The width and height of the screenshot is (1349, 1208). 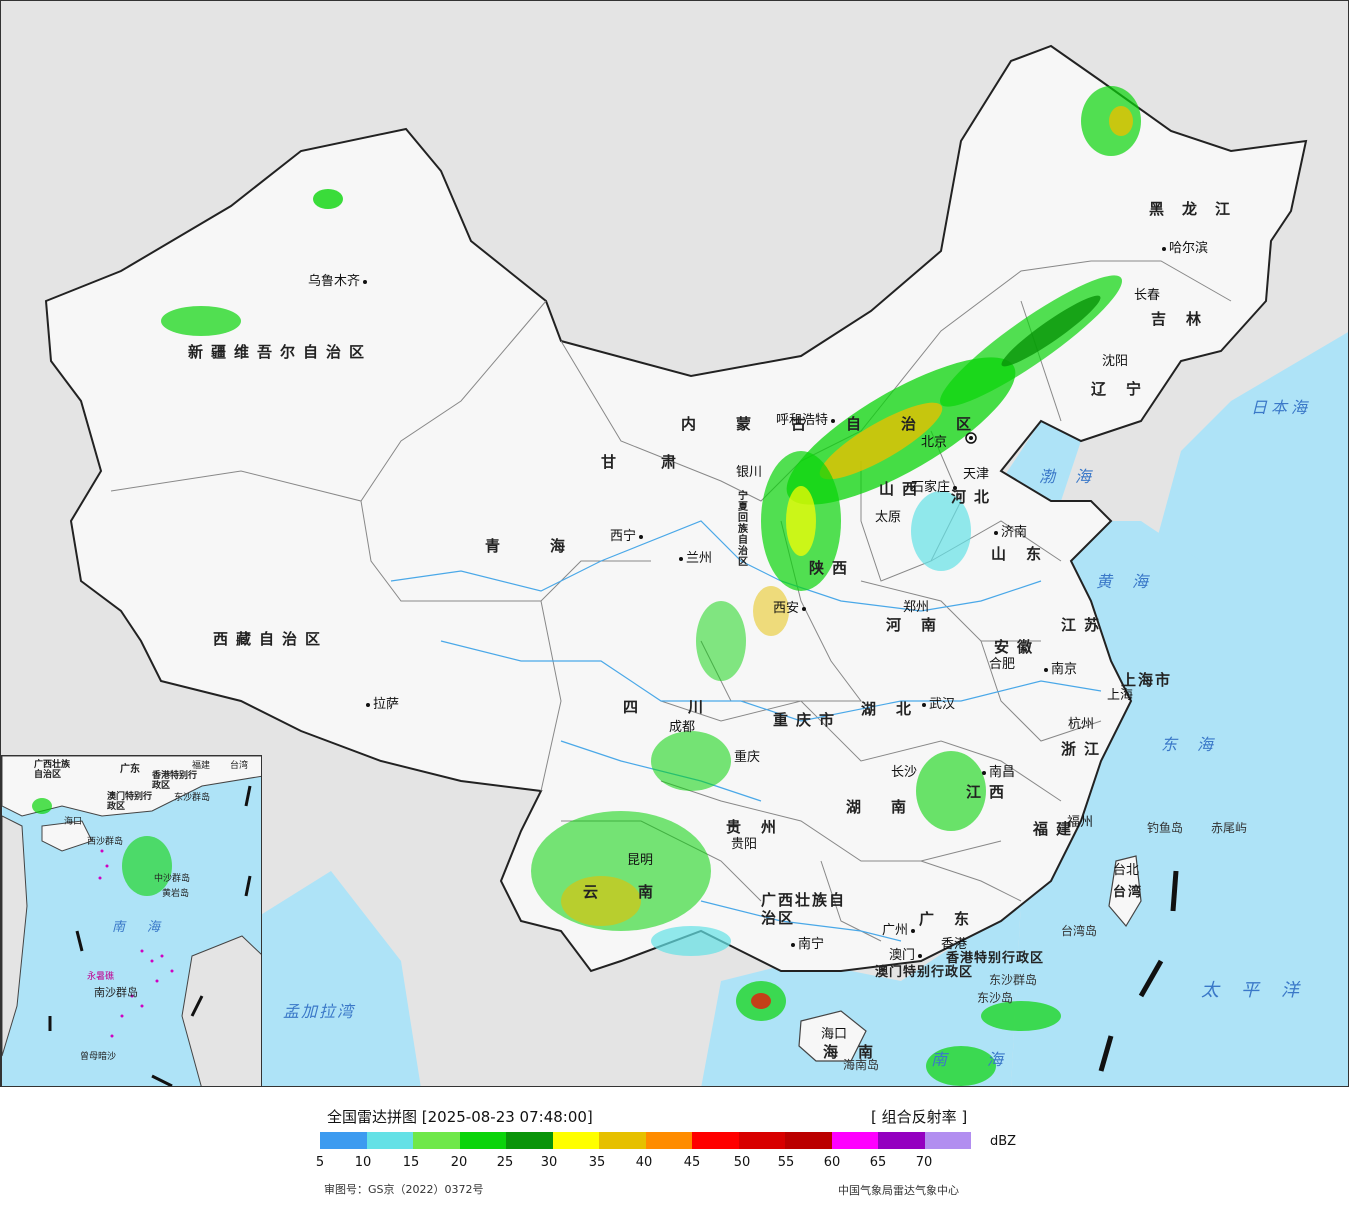 I want to click on city-xian: 西安, so click(x=791, y=606).